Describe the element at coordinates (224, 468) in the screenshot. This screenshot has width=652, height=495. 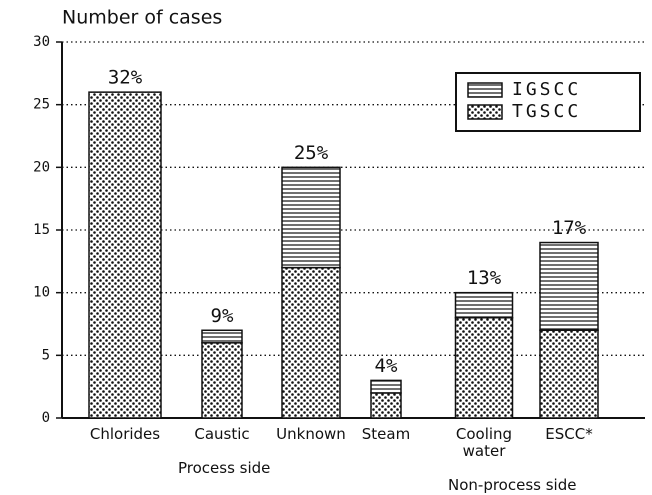
I see `group-label: Process side` at that location.